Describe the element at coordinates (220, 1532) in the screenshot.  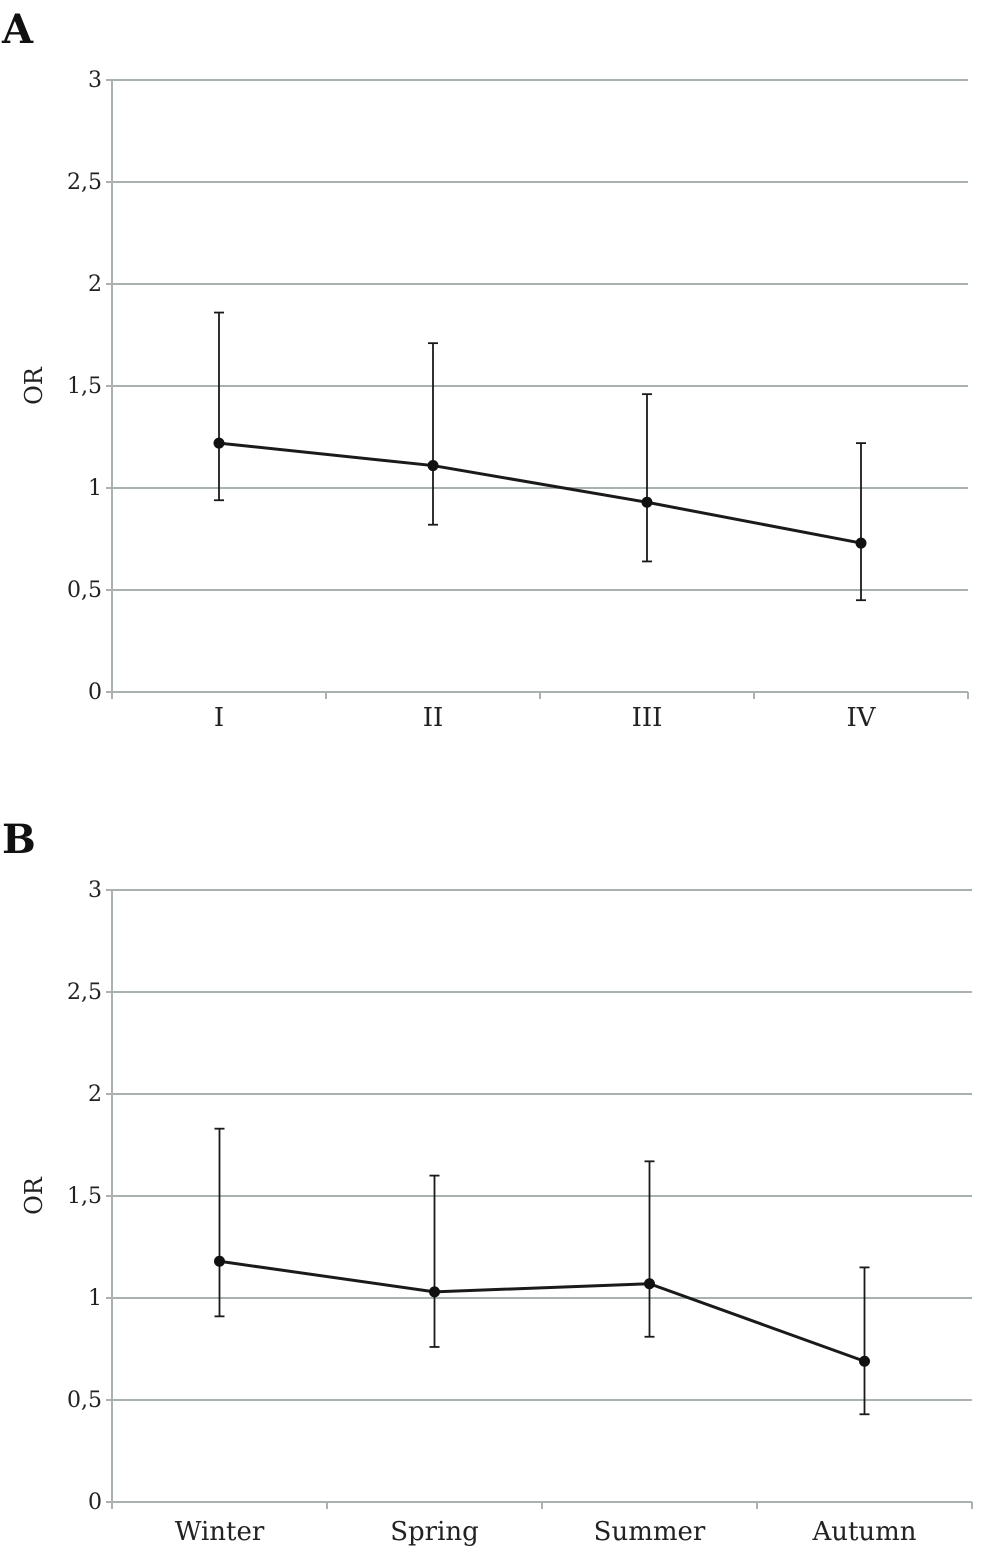
I see `x-category-label: Winter` at that location.